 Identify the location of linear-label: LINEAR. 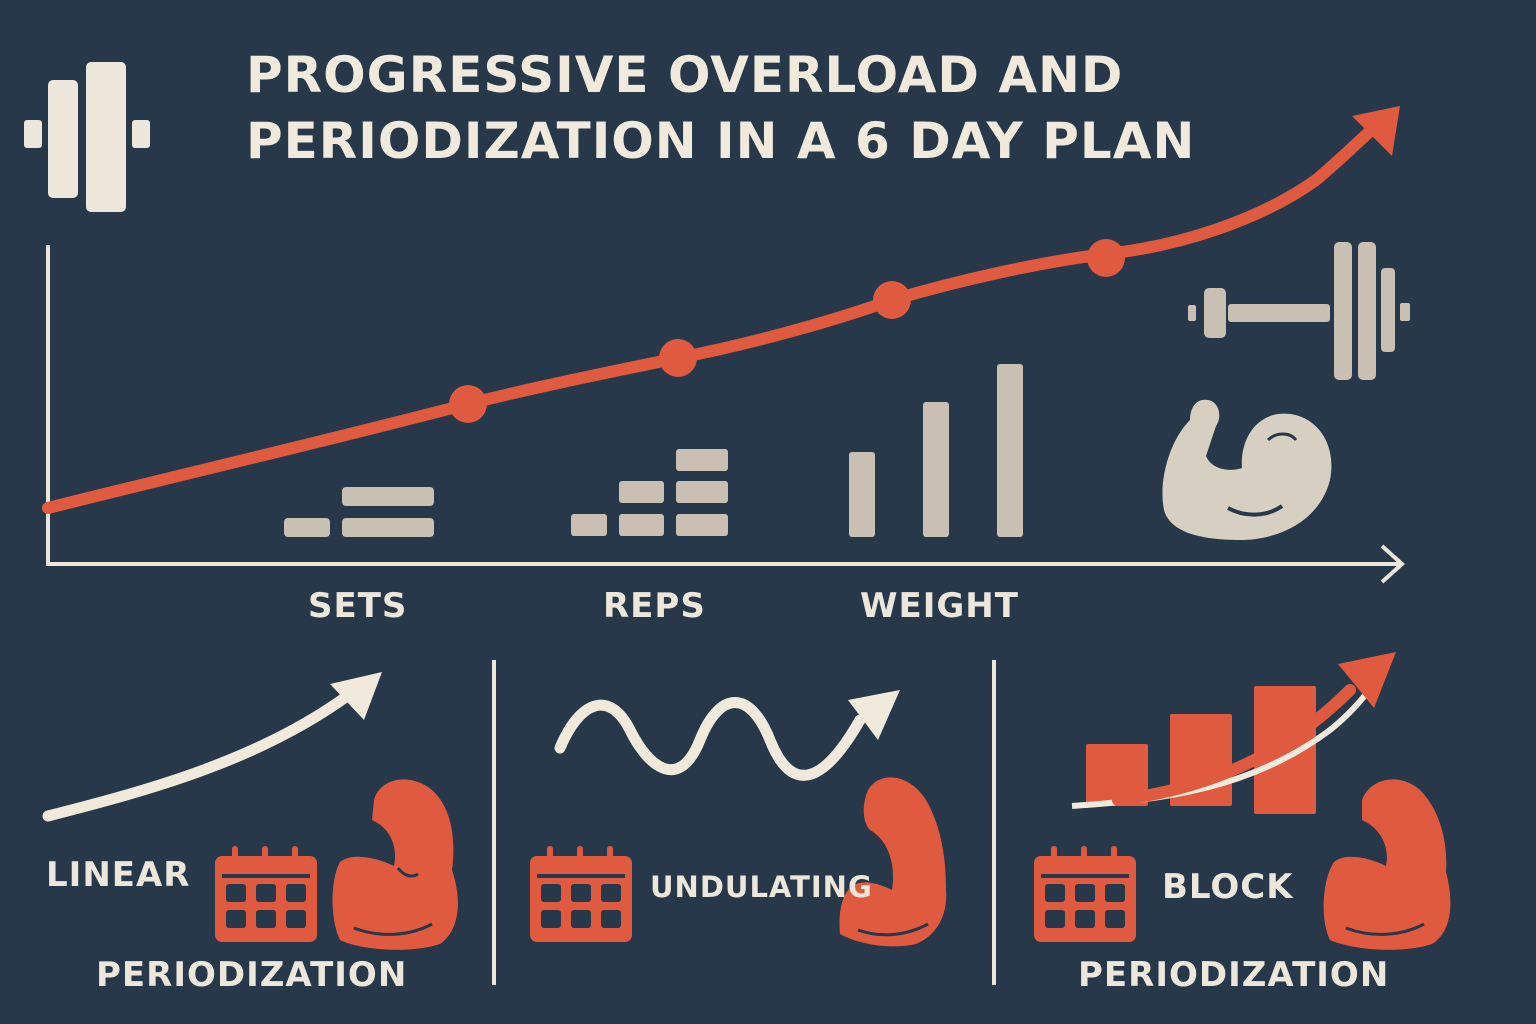
(118, 875).